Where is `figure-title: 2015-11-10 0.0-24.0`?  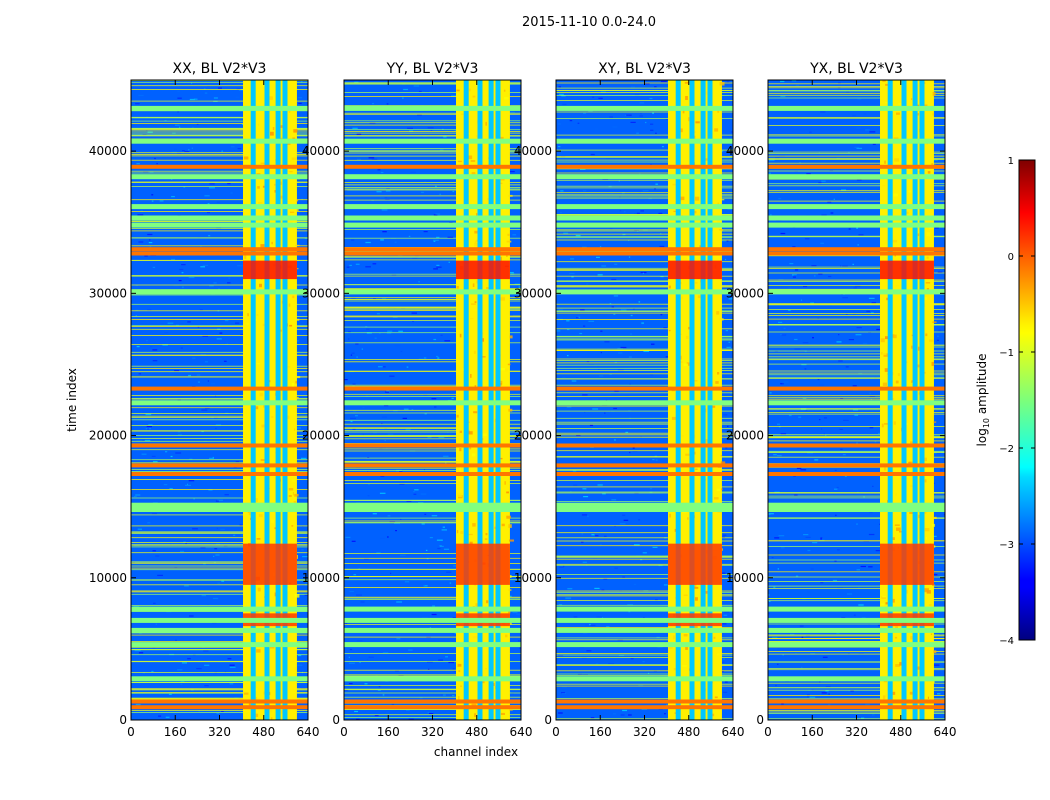 figure-title: 2015-11-10 0.0-24.0 is located at coordinates (589, 22).